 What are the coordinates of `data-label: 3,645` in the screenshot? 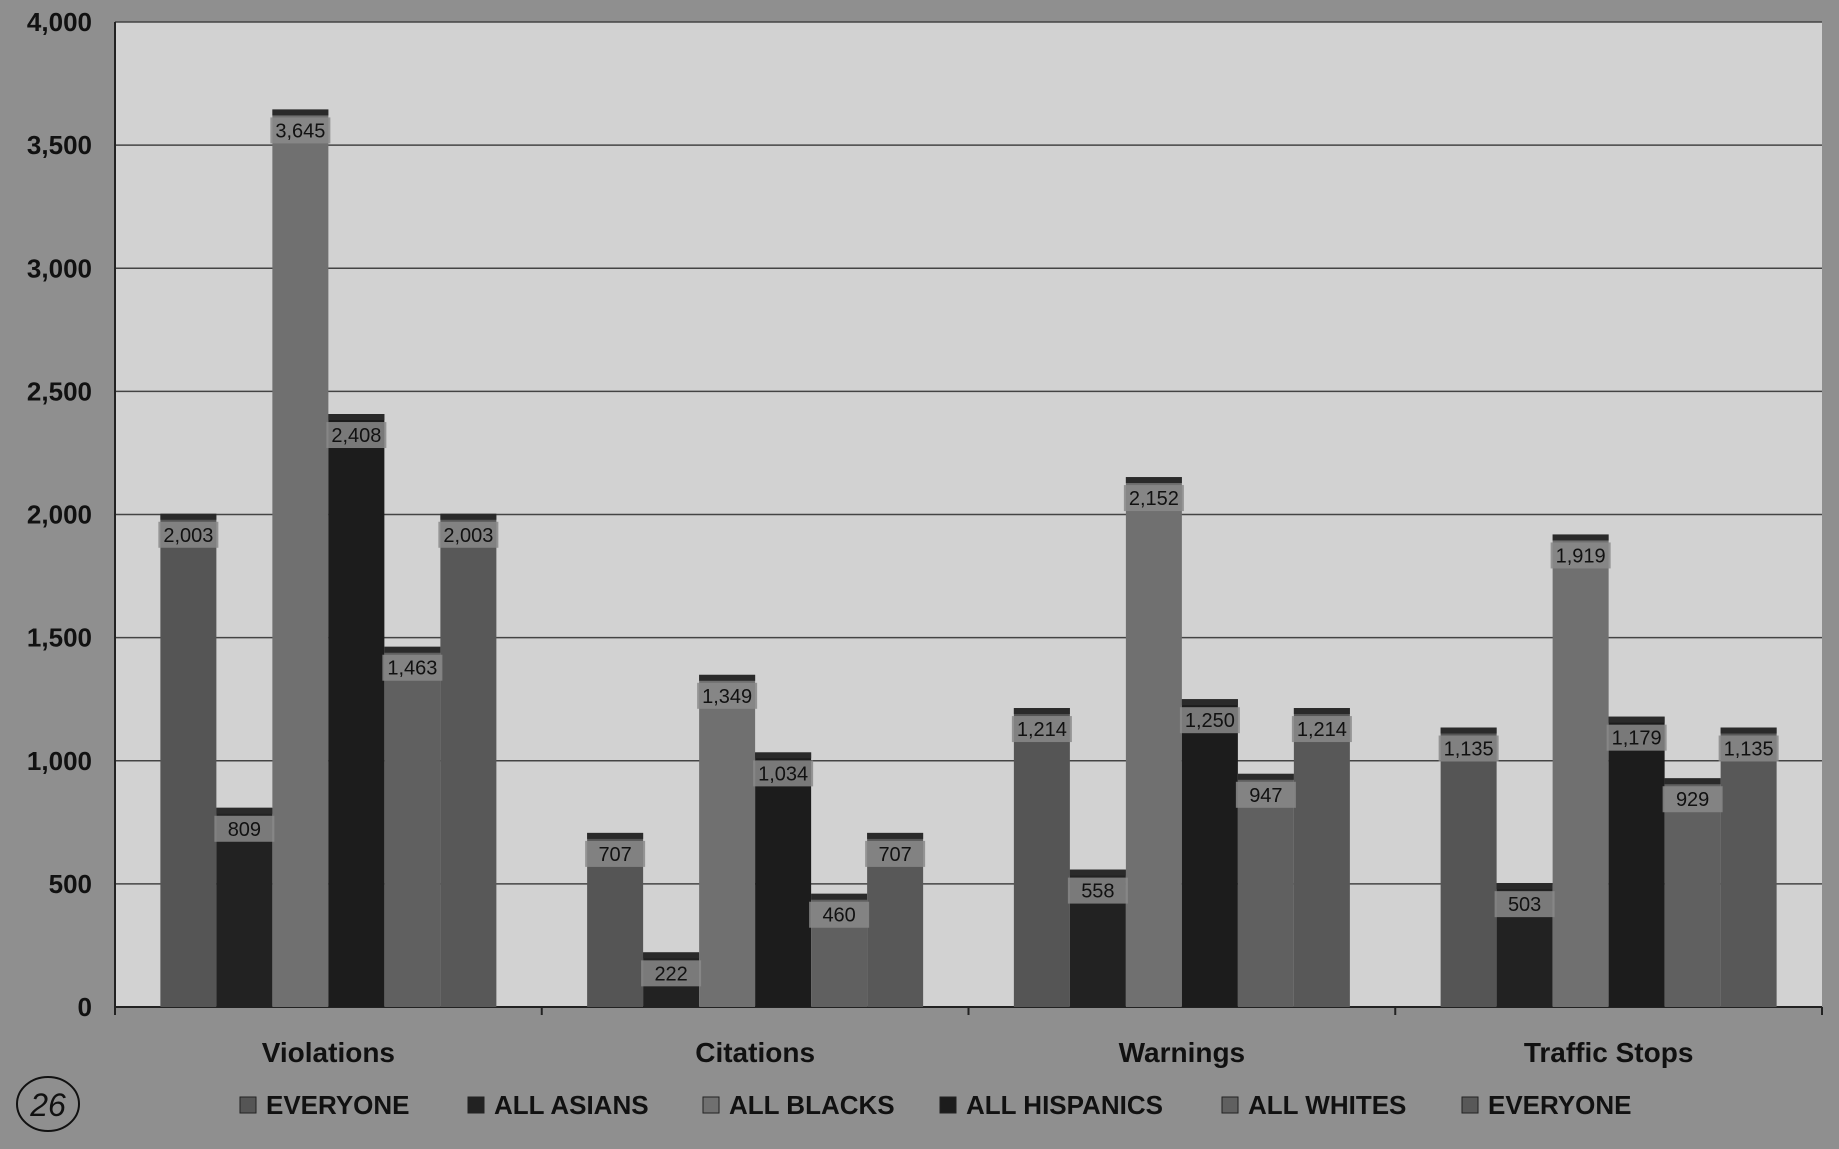 It's located at (300, 131).